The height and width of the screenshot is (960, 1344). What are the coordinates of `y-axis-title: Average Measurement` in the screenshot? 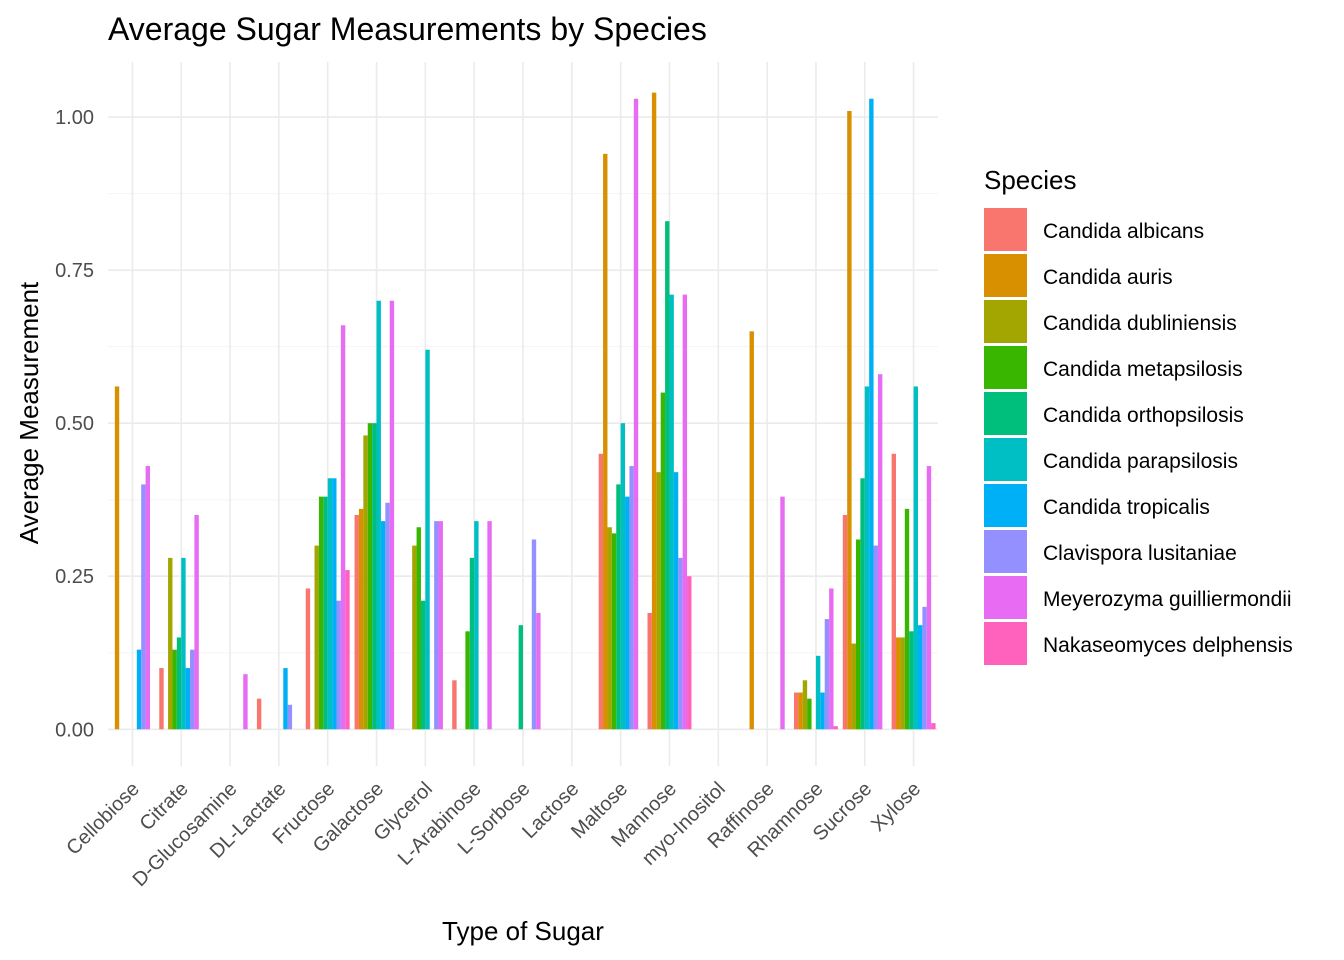 It's located at (29, 412).